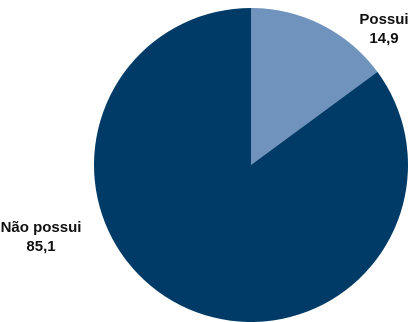  What do you see at coordinates (383, 29) in the screenshot?
I see `slice-label-possui: Possui 14,9` at bounding box center [383, 29].